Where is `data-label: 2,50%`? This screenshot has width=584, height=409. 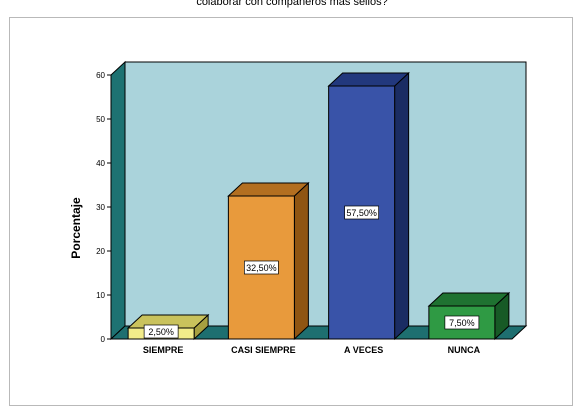
data-label: 2,50% is located at coordinates (161, 332).